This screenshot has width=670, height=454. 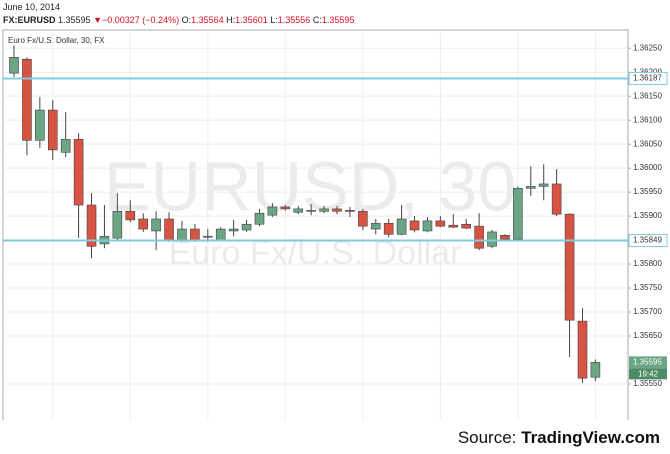 What do you see at coordinates (647, 311) in the screenshot?
I see `y-tick-label: 1.35700` at bounding box center [647, 311].